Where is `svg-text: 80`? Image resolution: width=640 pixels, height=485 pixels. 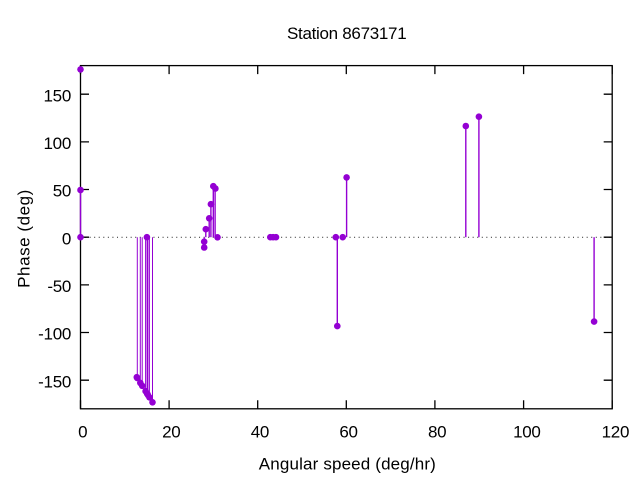
svg-text: 80 is located at coordinates (437, 431).